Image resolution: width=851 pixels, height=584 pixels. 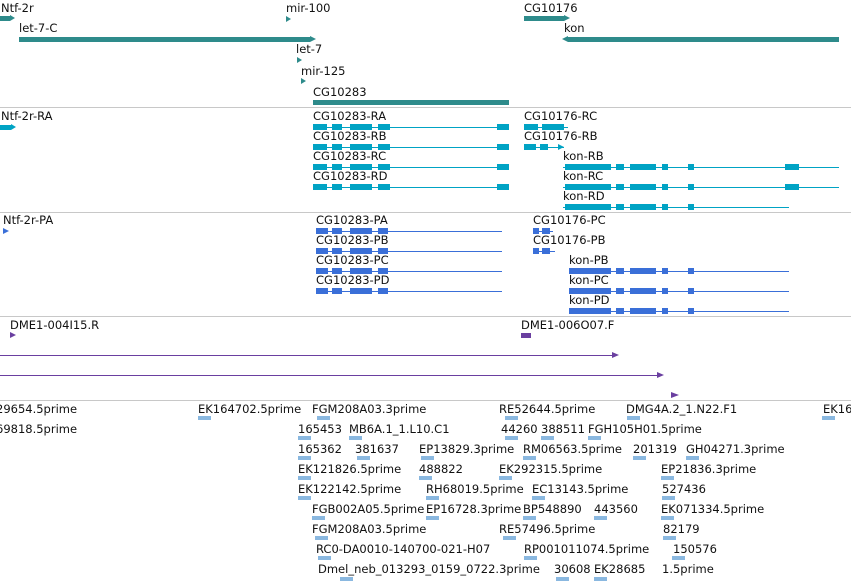 I want to click on est-label: GH04271.3prime, so click(x=735, y=449).